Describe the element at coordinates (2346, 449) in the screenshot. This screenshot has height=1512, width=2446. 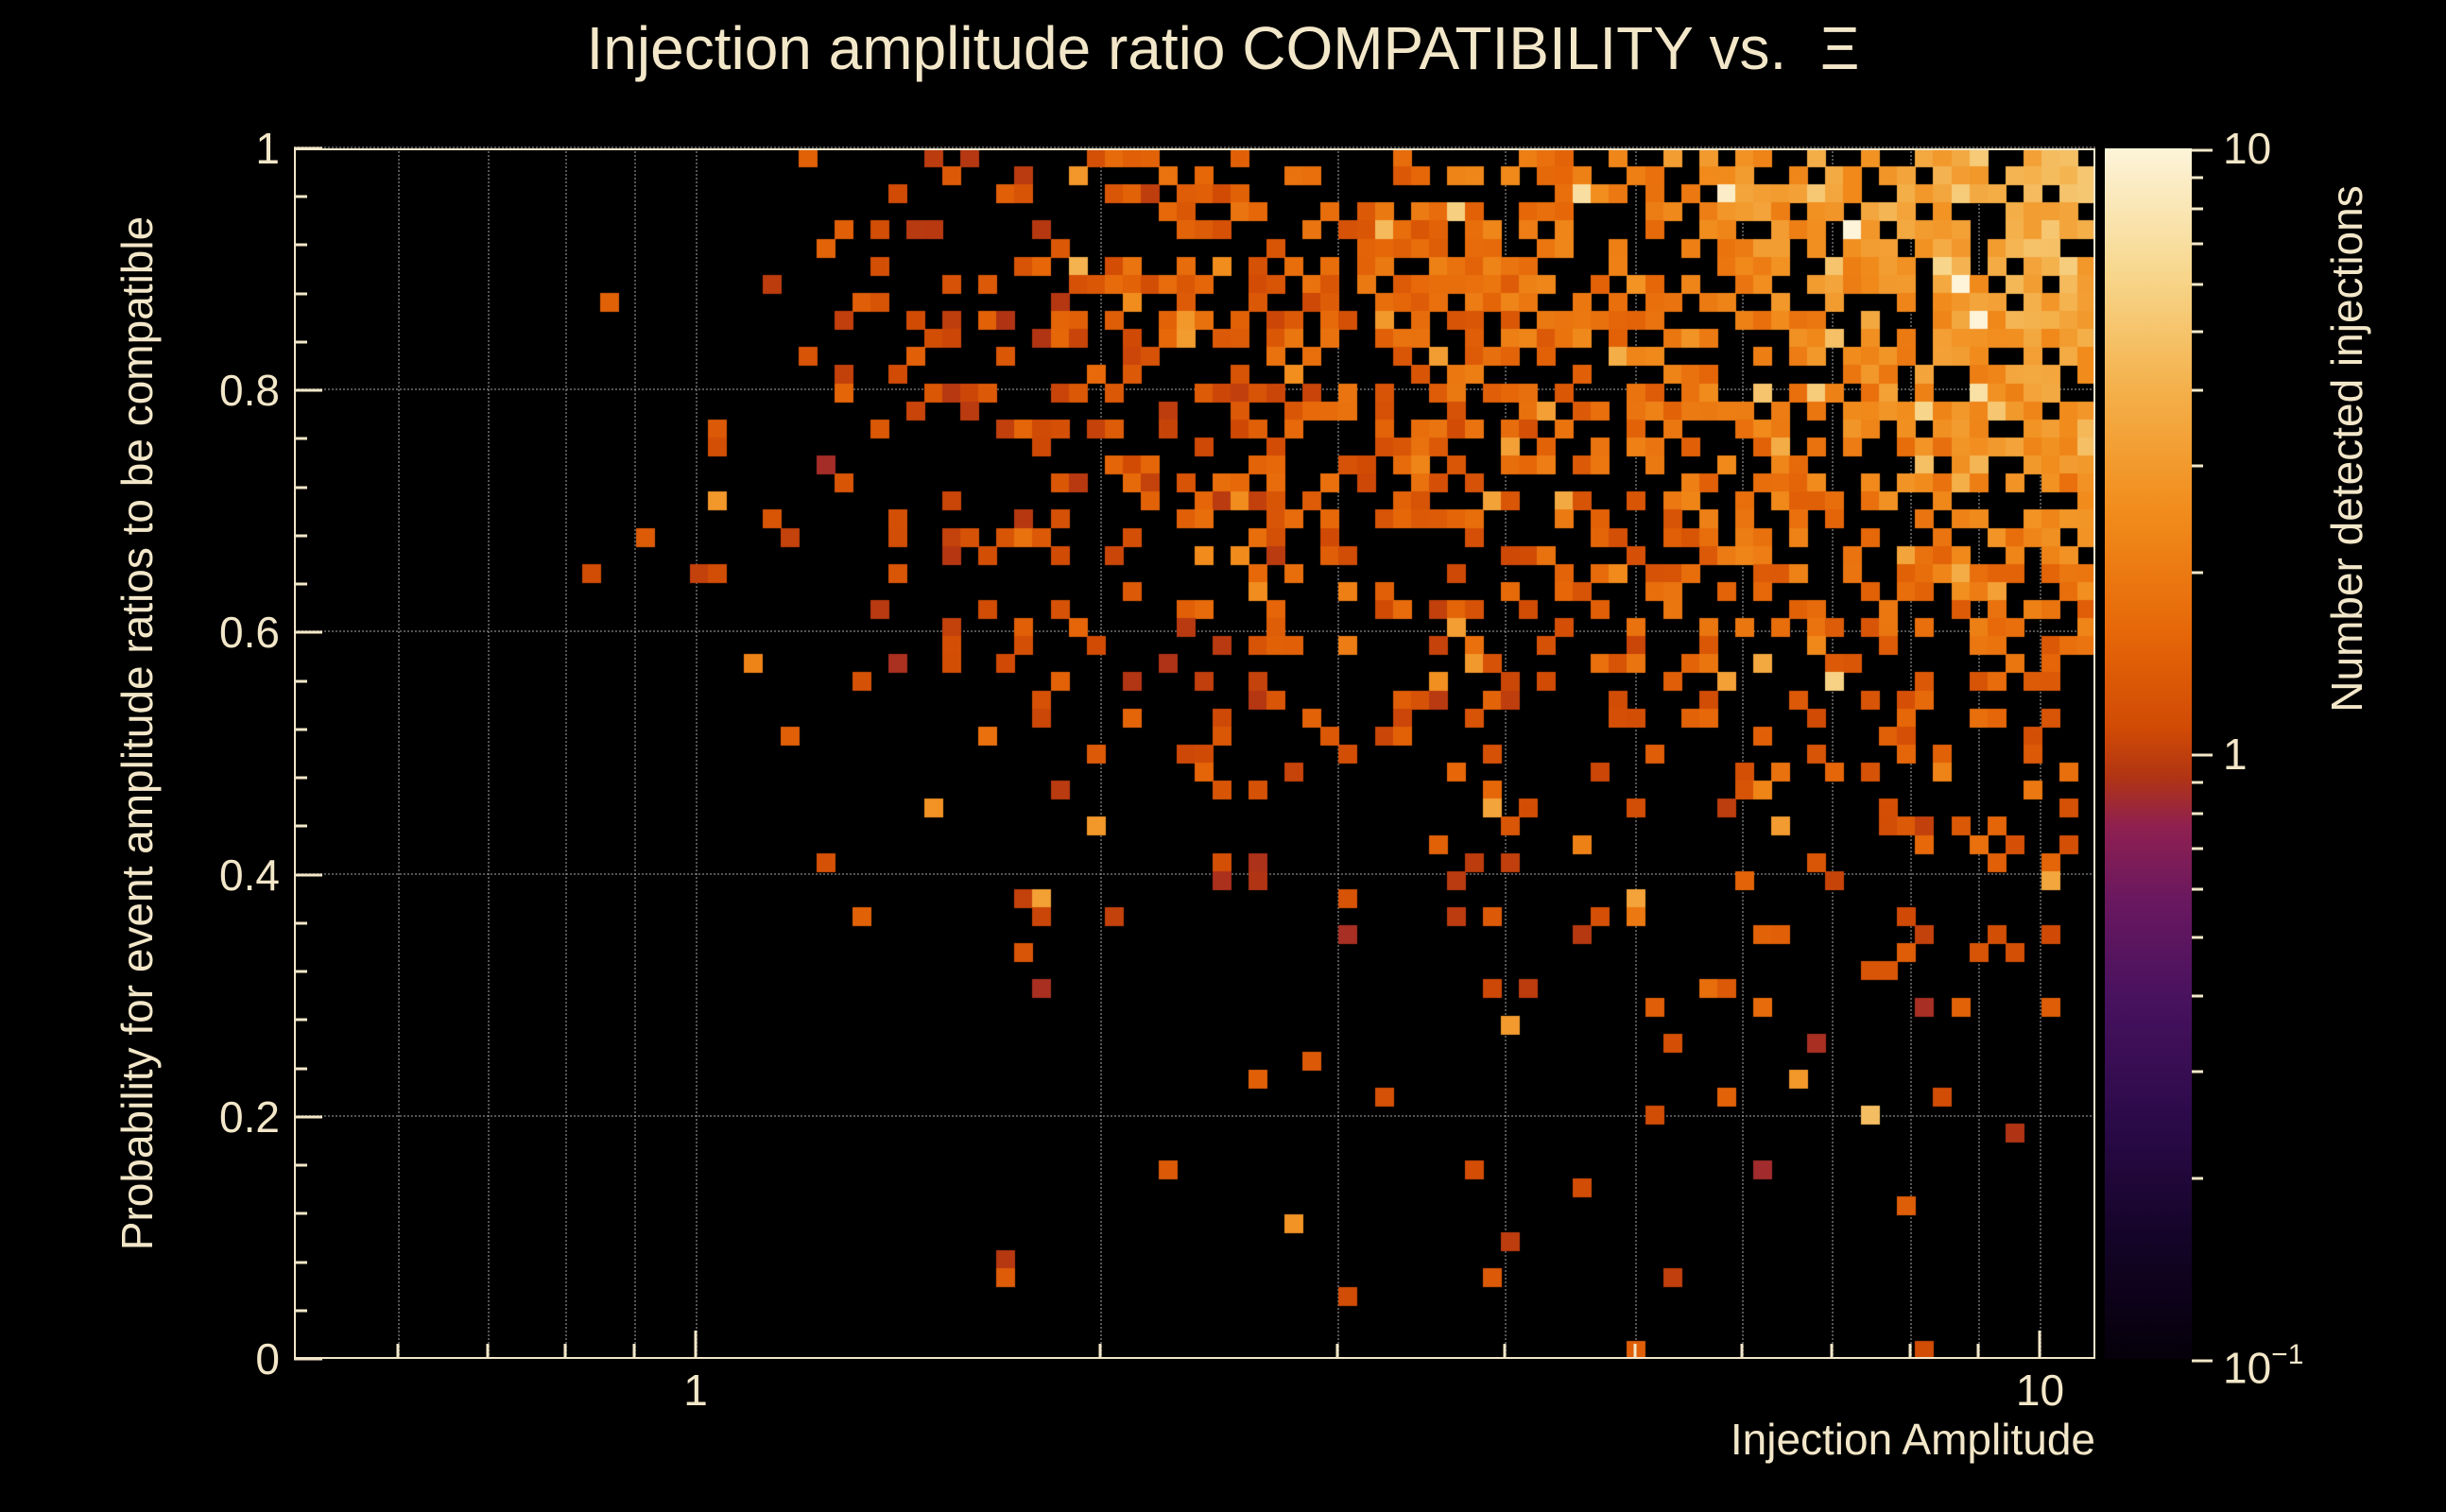
I see `colorbar-title: Number detected injections` at that location.